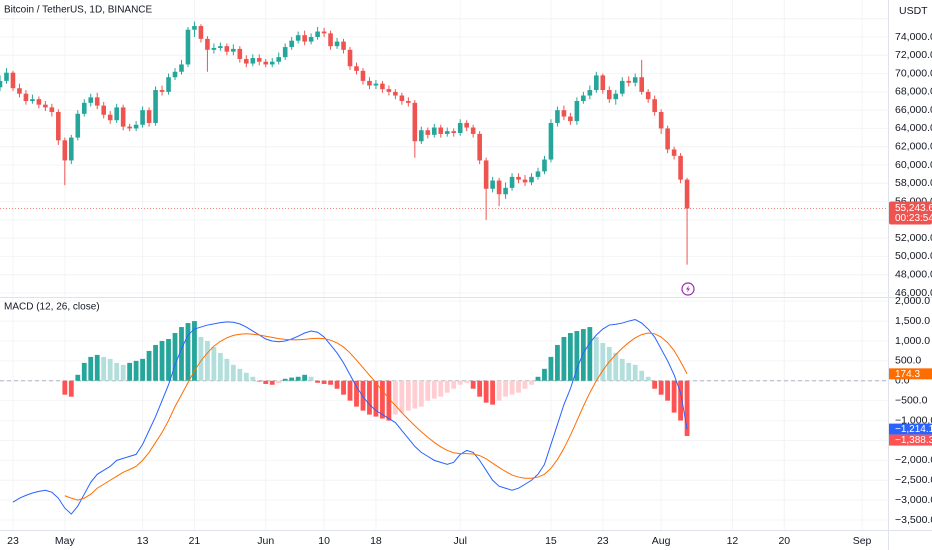  What do you see at coordinates (913, 440) in the screenshot?
I see `histogram-last-badge-label: −1,388.3` at bounding box center [913, 440].